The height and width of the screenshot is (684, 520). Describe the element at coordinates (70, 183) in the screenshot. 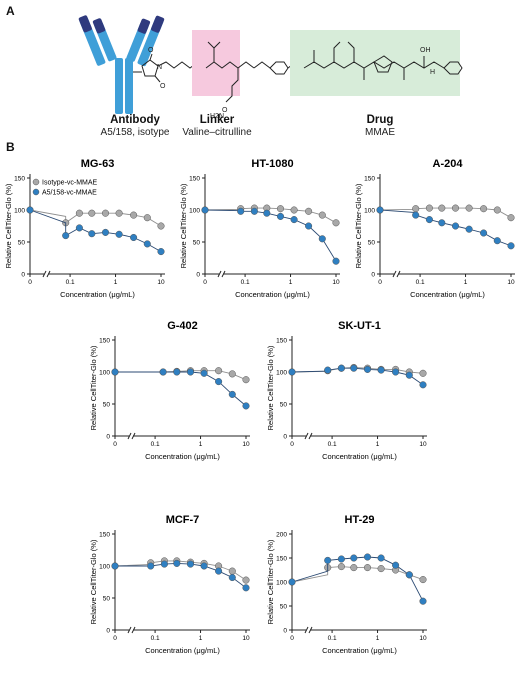

I see `legend-label-isotype: Isotype-vc-MMAE` at that location.